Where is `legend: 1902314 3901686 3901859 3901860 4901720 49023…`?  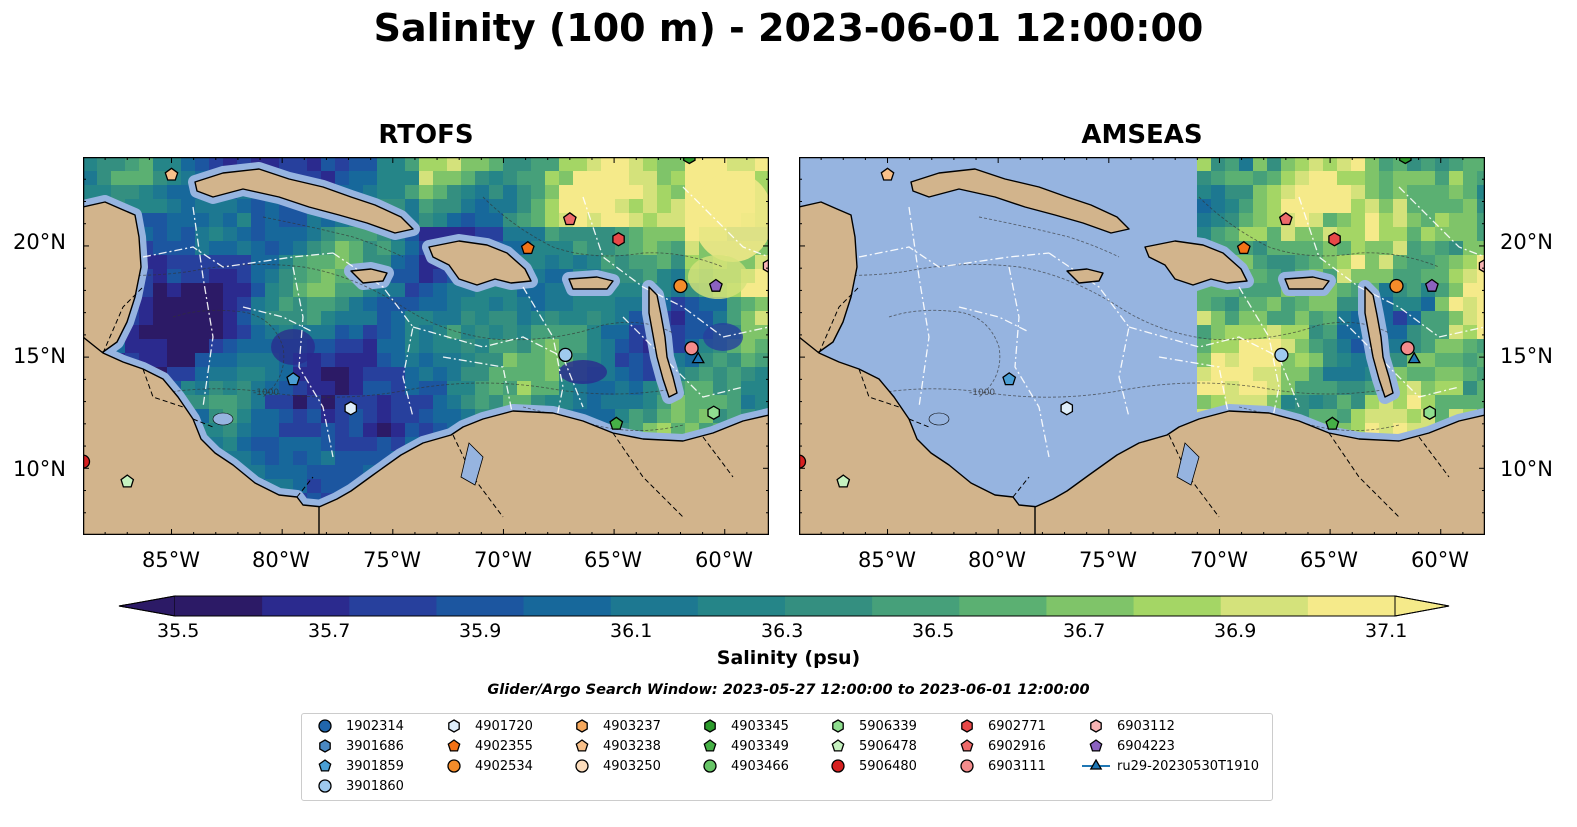
legend: 1902314 3901686 3901859 3901860 4901720 49023… is located at coordinates (787, 757).